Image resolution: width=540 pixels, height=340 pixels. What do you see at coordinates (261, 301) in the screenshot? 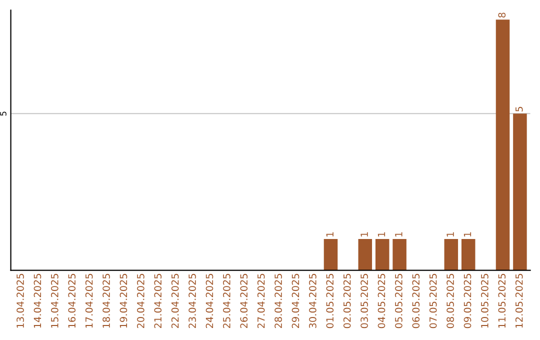
I see `x-tick-label: 27.04.2025` at bounding box center [261, 301].